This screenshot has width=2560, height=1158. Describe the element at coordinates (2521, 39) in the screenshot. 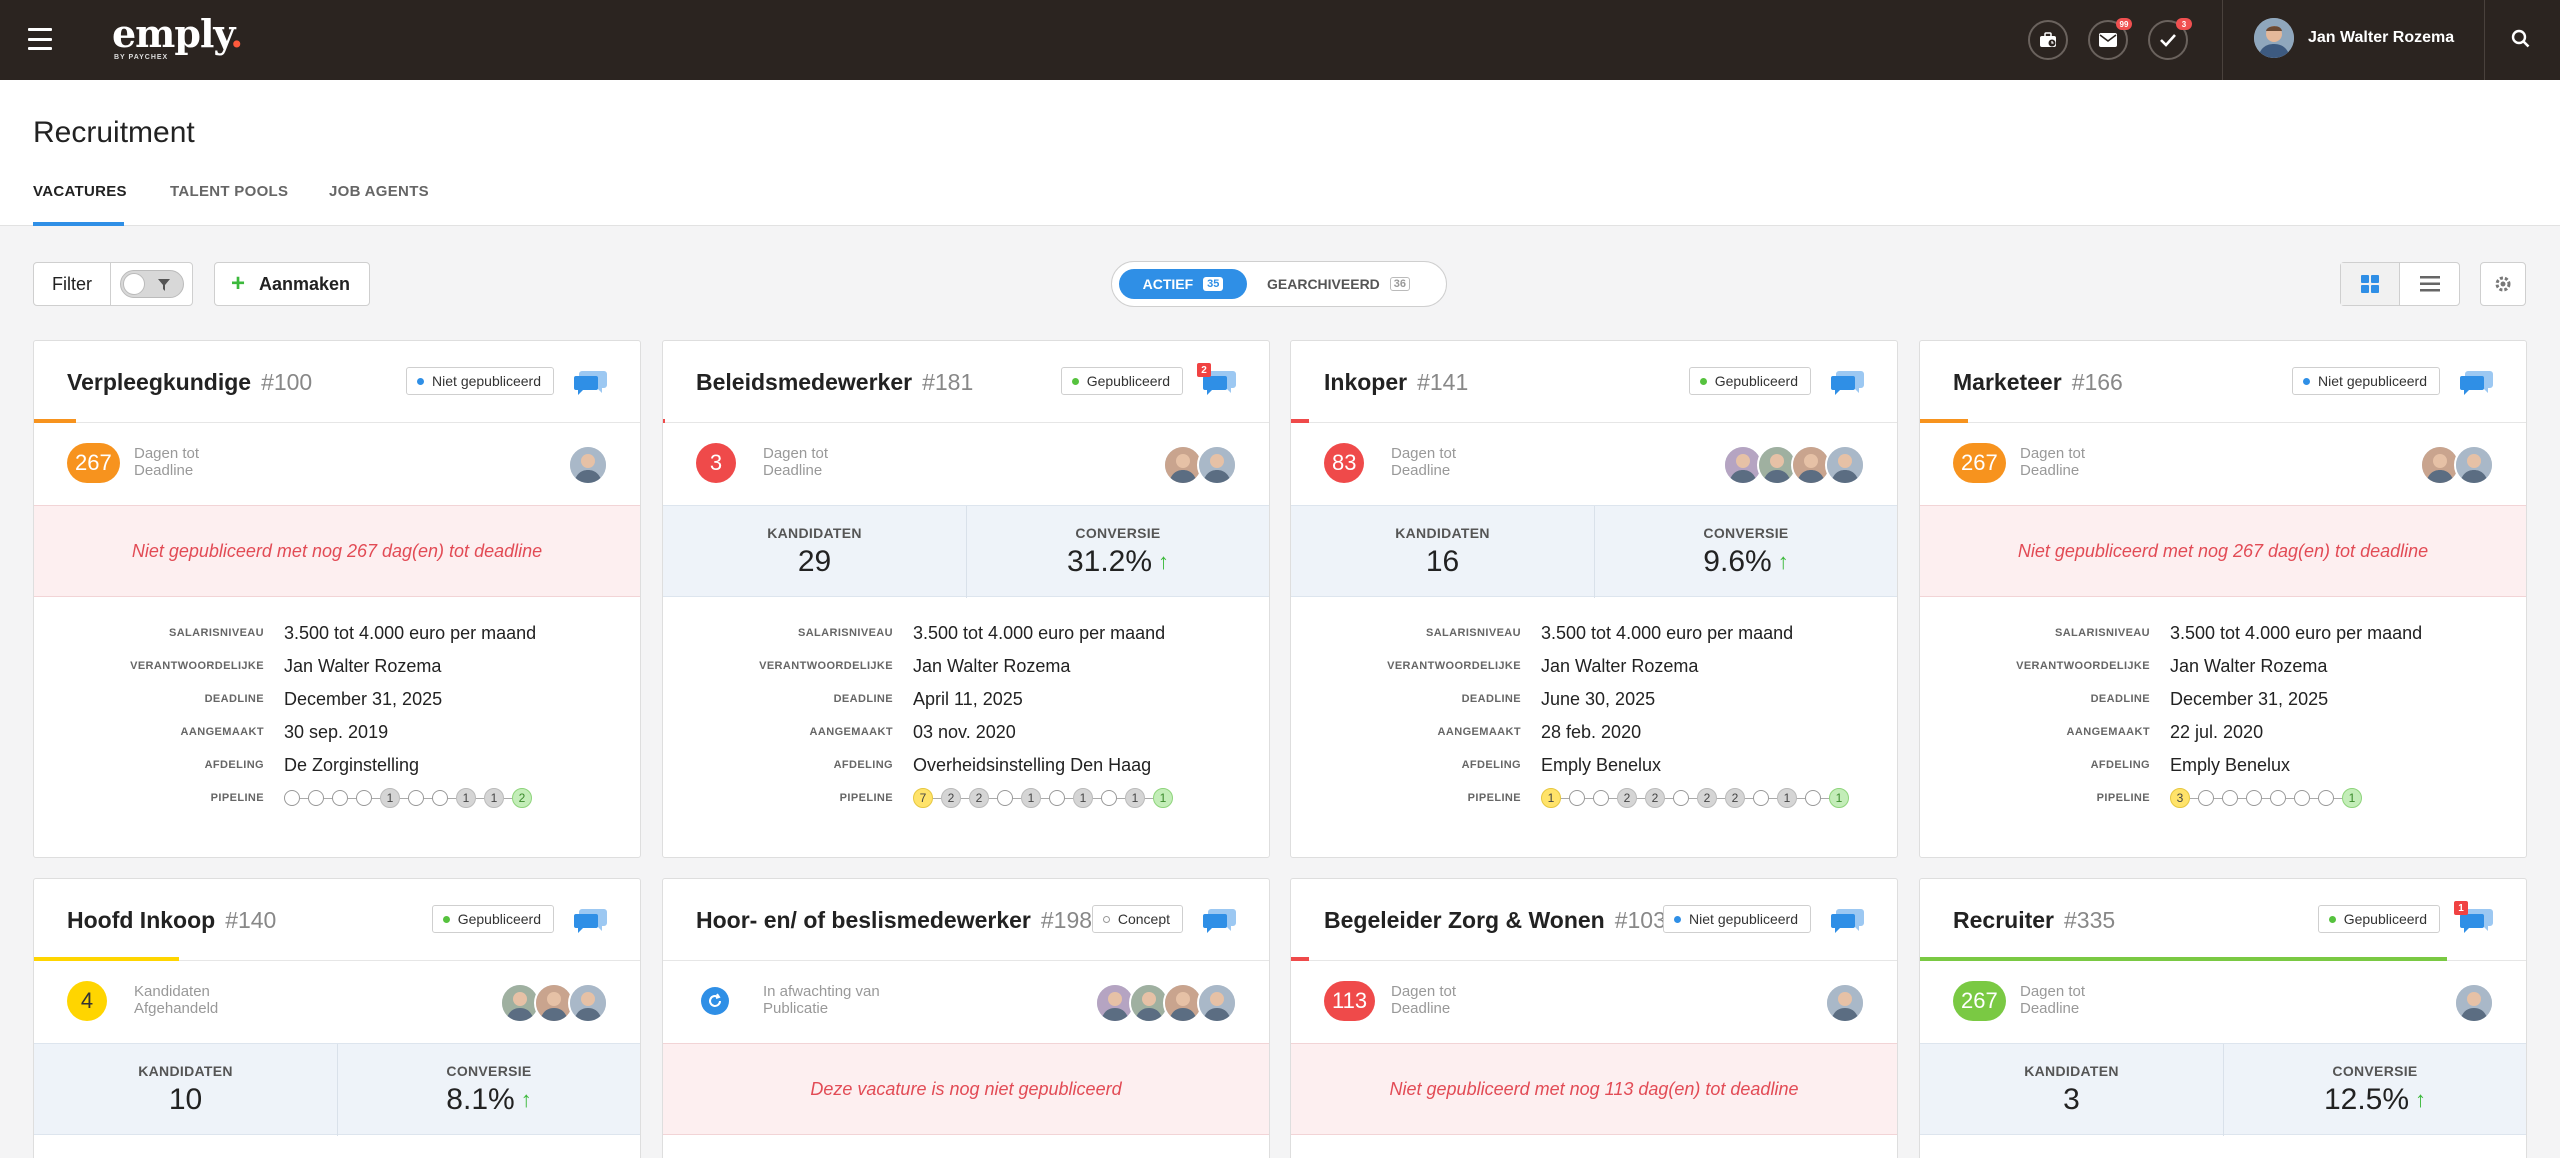

I see `search-icon` at that location.